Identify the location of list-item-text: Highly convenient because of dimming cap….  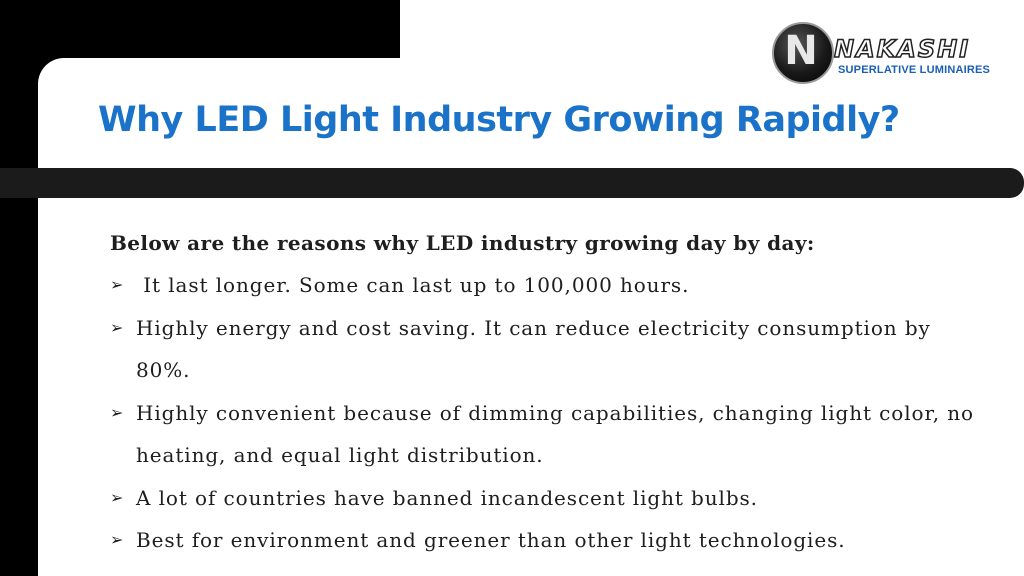
(555, 434).